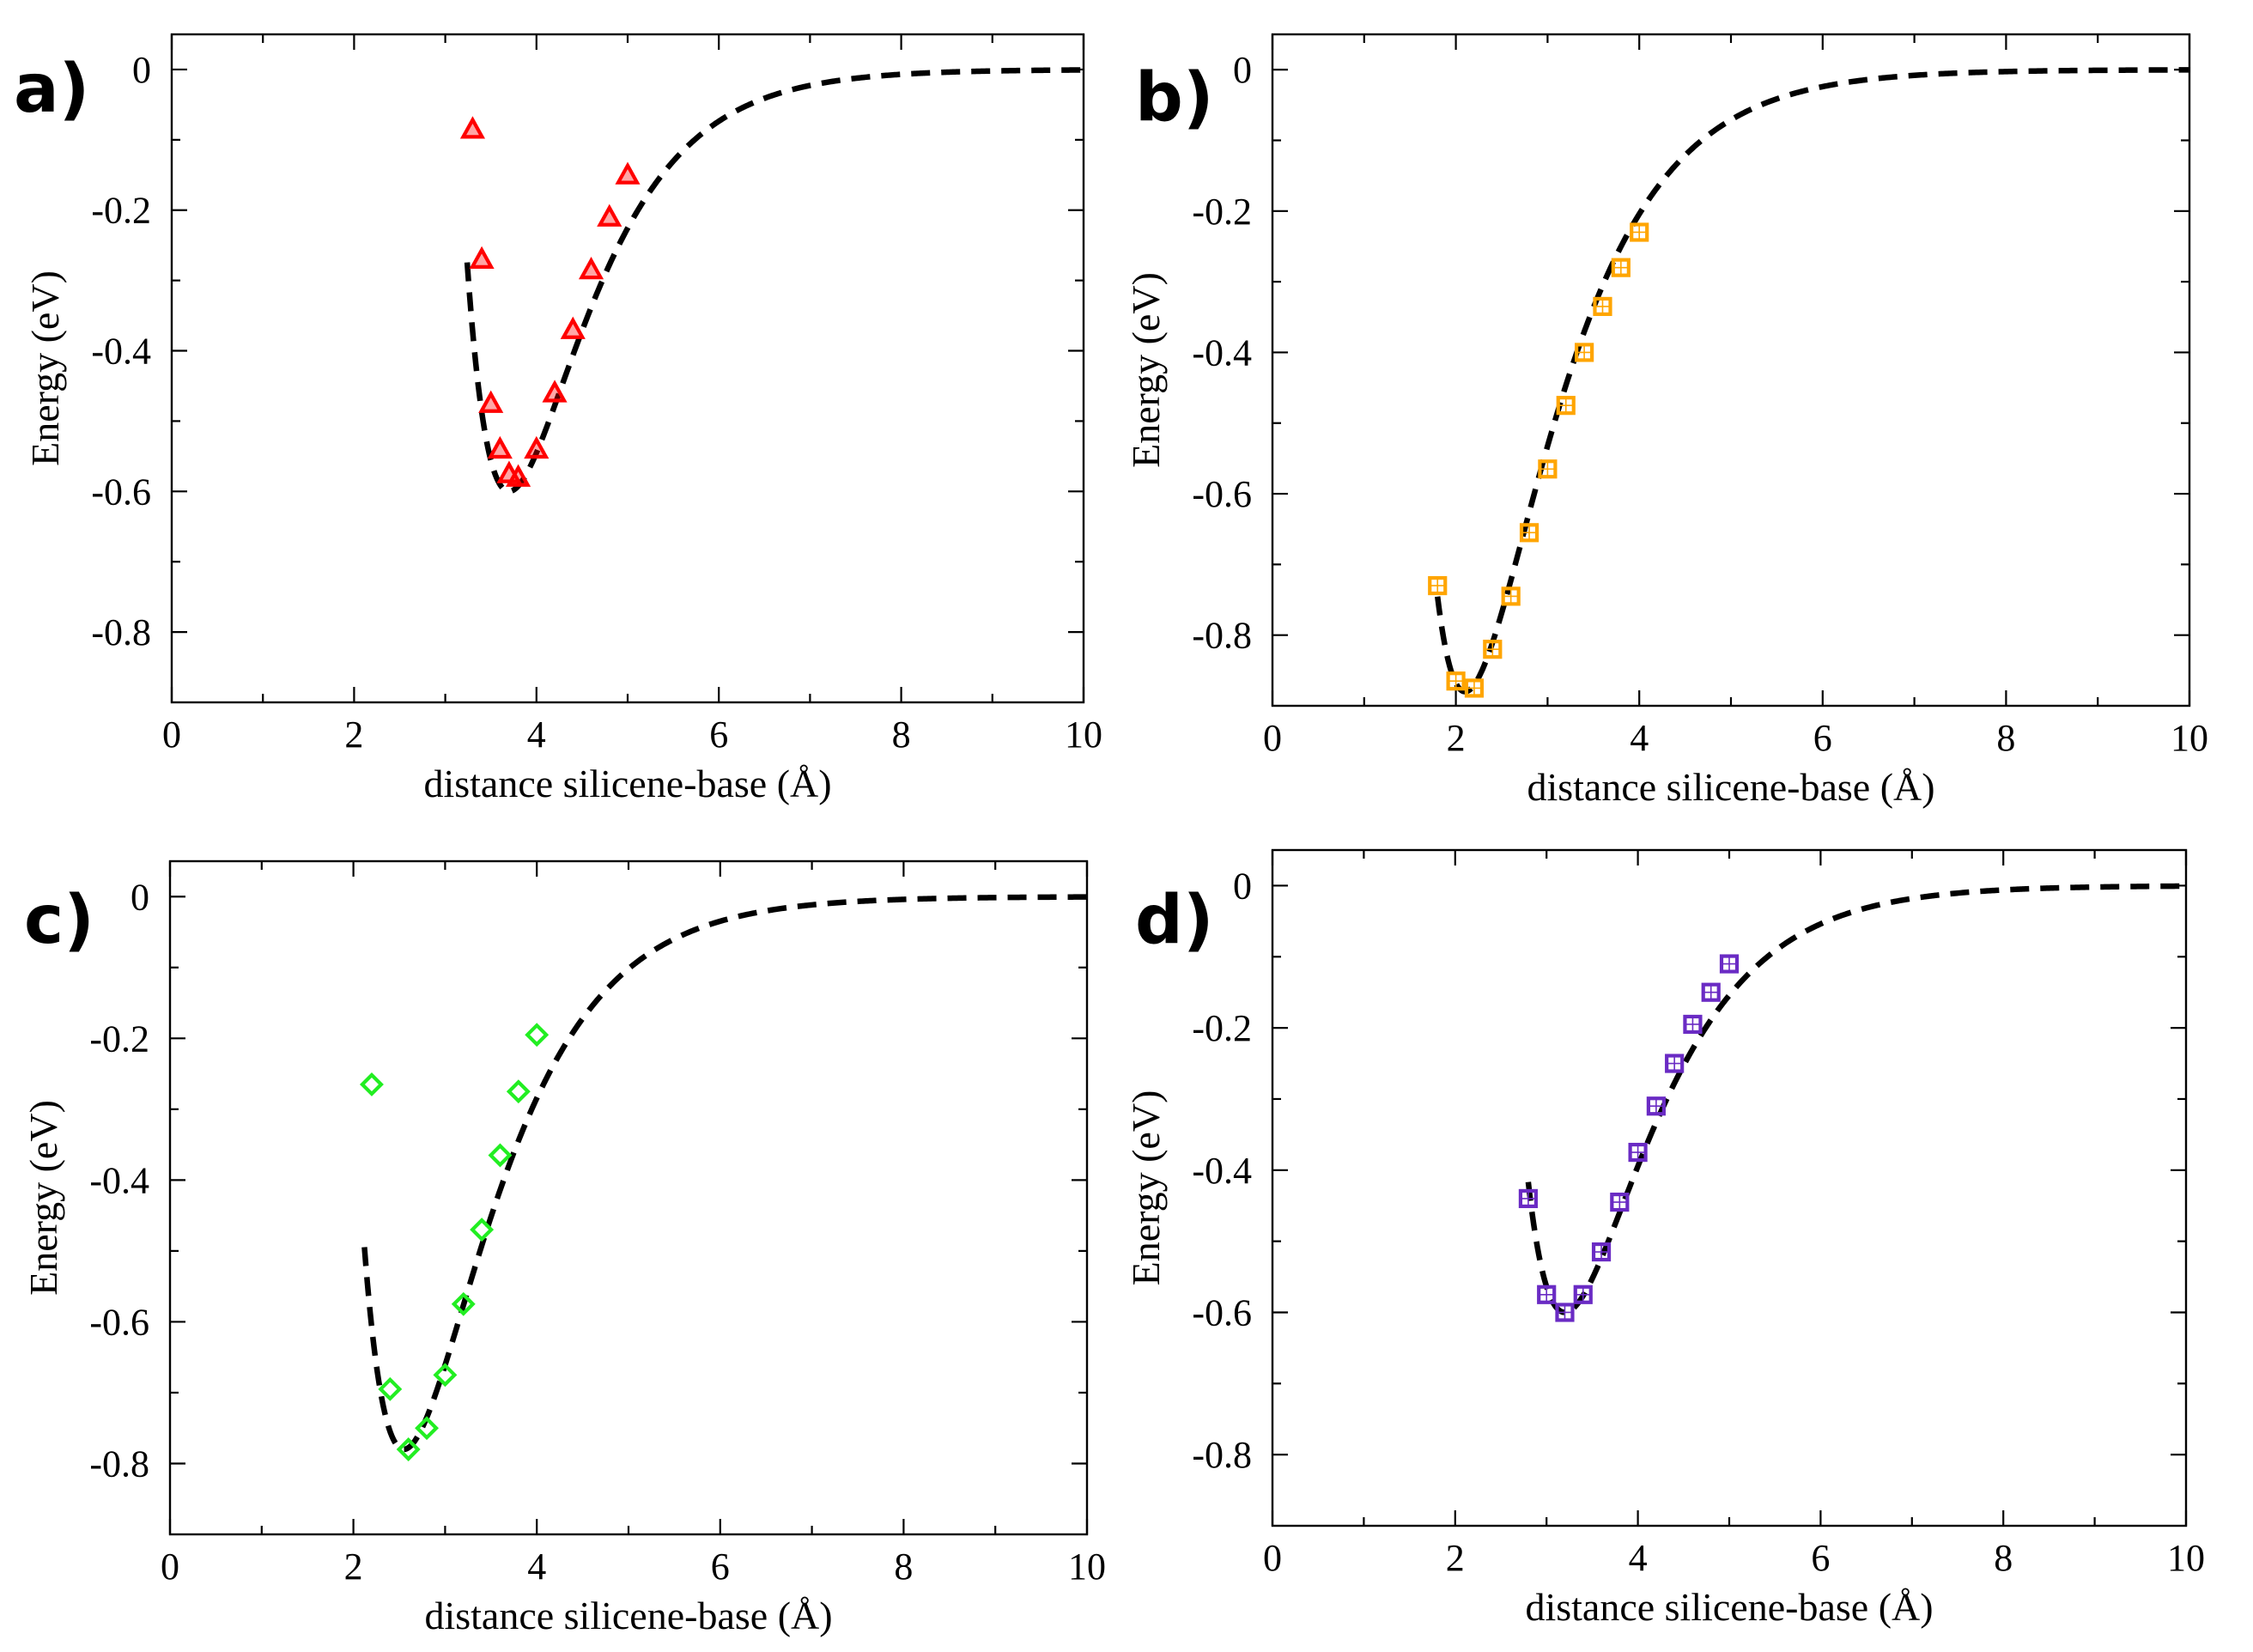 The image size is (2253, 1652). Describe the element at coordinates (59, 920) in the screenshot. I see `panel-label: c)` at that location.